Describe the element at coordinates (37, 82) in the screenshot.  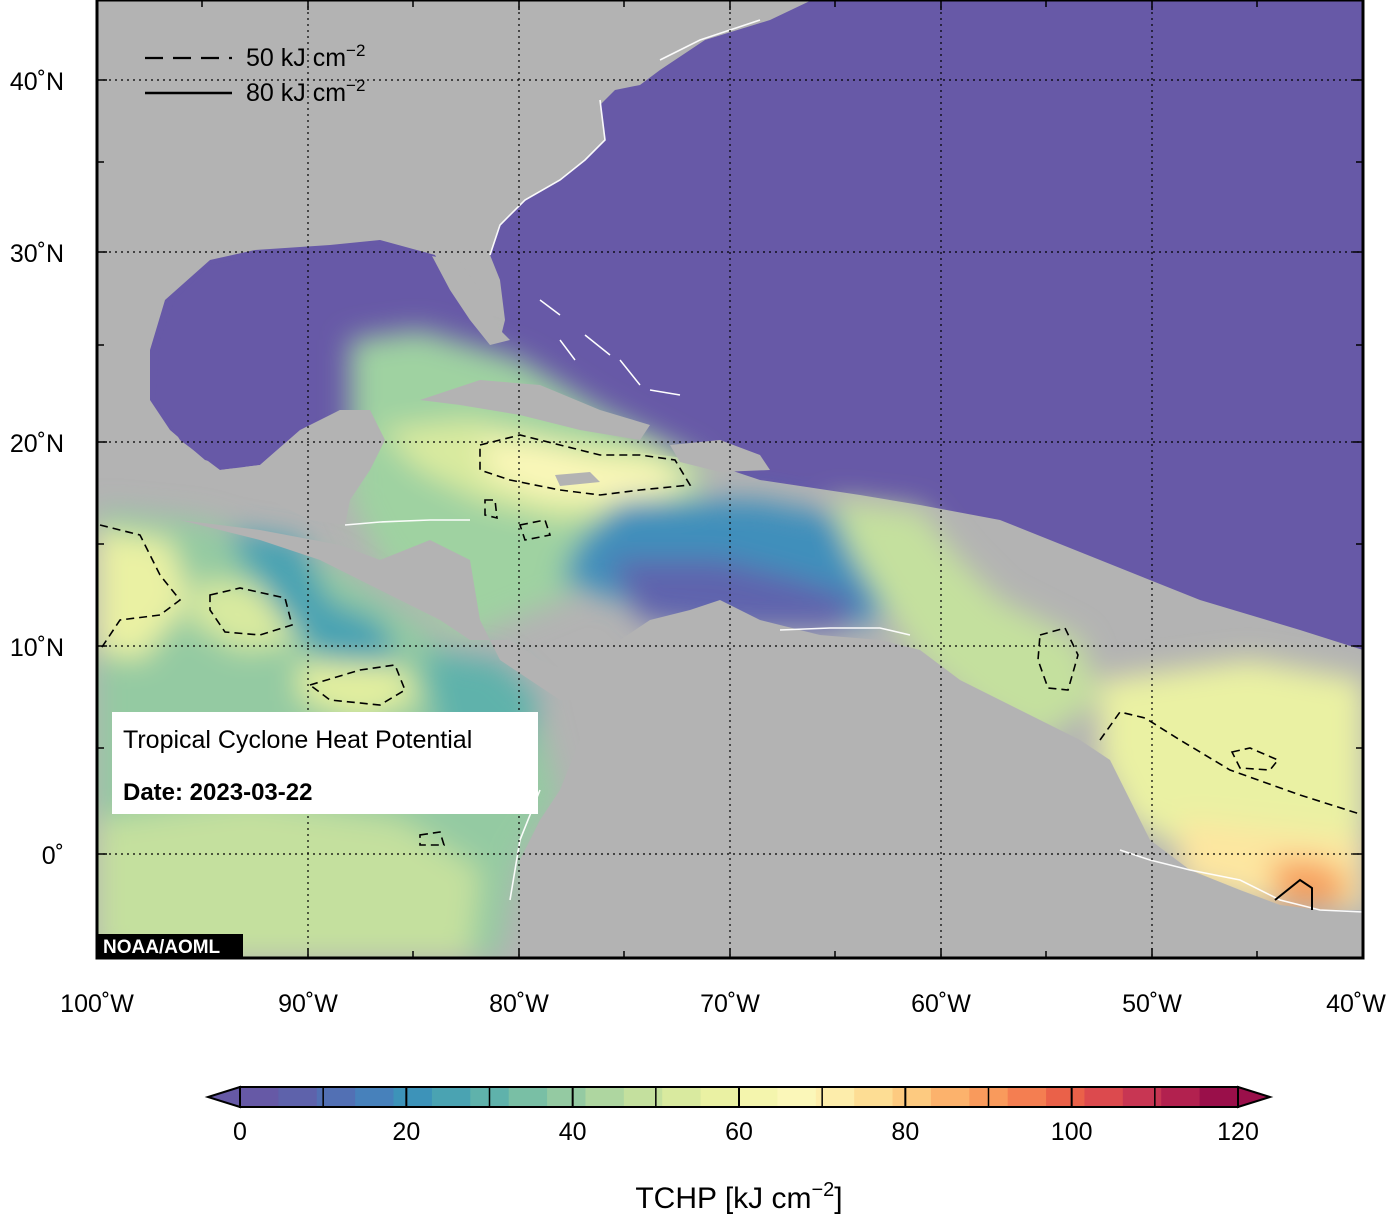
I see `lat-label-40n: 40˚N` at that location.